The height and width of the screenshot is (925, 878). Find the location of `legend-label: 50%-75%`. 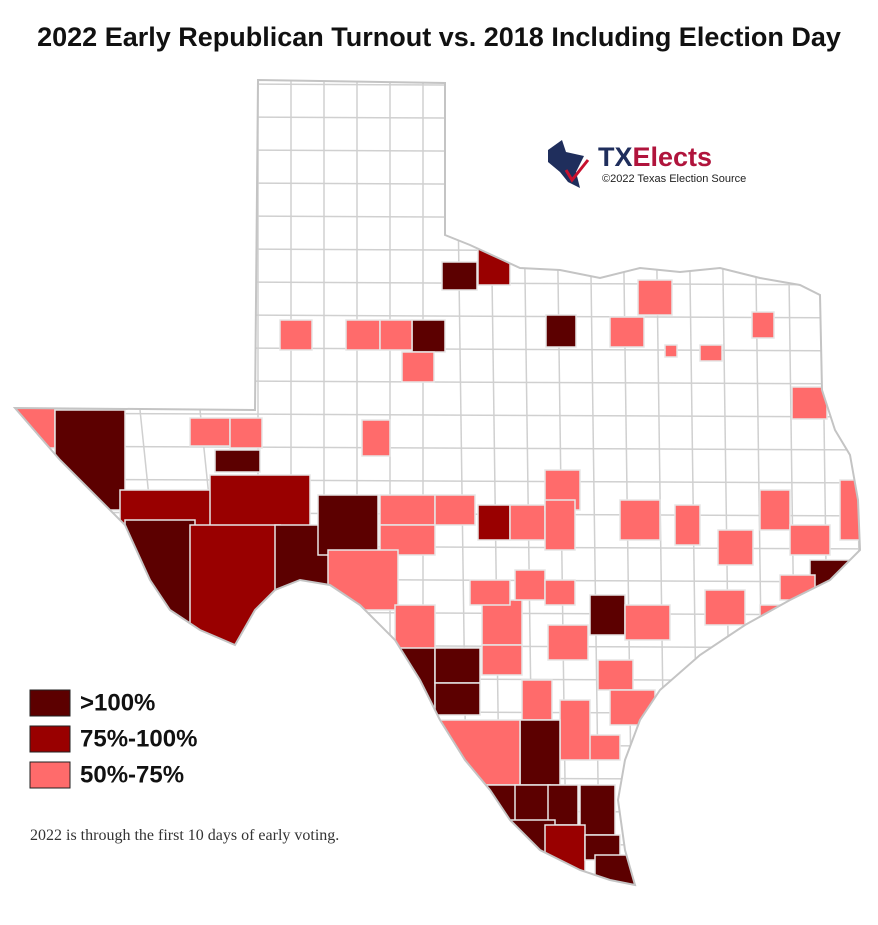

legend-label: 50%-75% is located at coordinates (132, 774).